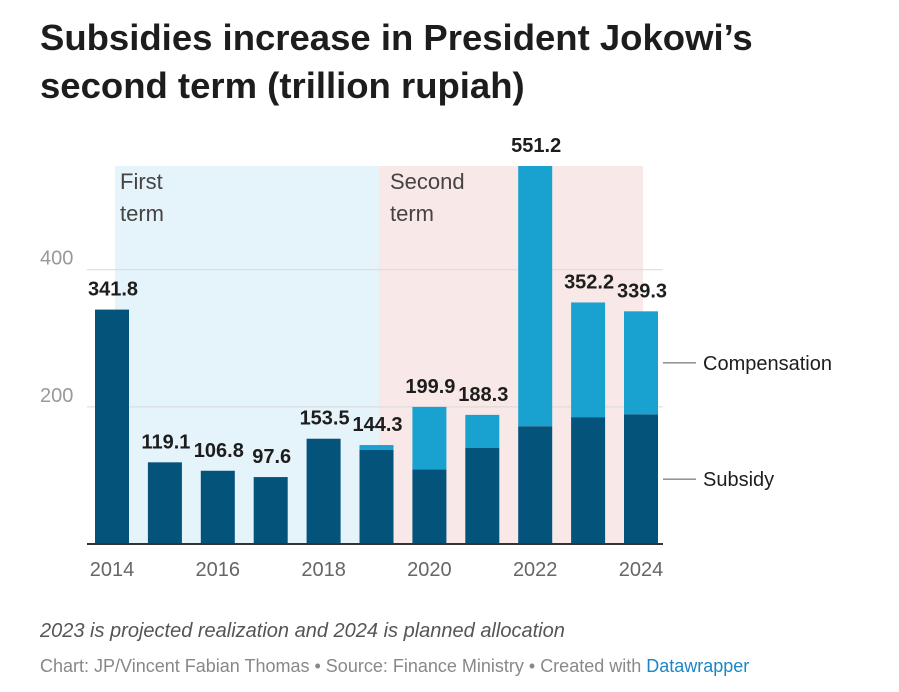 Image resolution: width=899 pixels, height=692 pixels. Describe the element at coordinates (377, 425) in the screenshot. I see `total-label-2019: 144.3` at that location.